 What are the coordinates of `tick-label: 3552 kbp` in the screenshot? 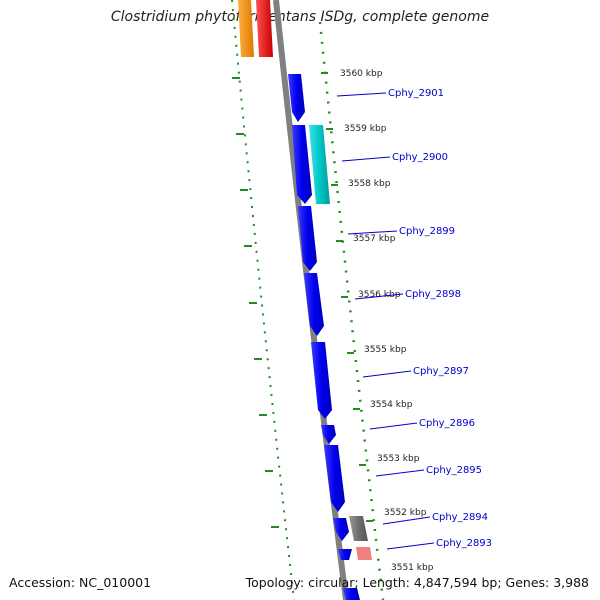 It's located at (405, 513).